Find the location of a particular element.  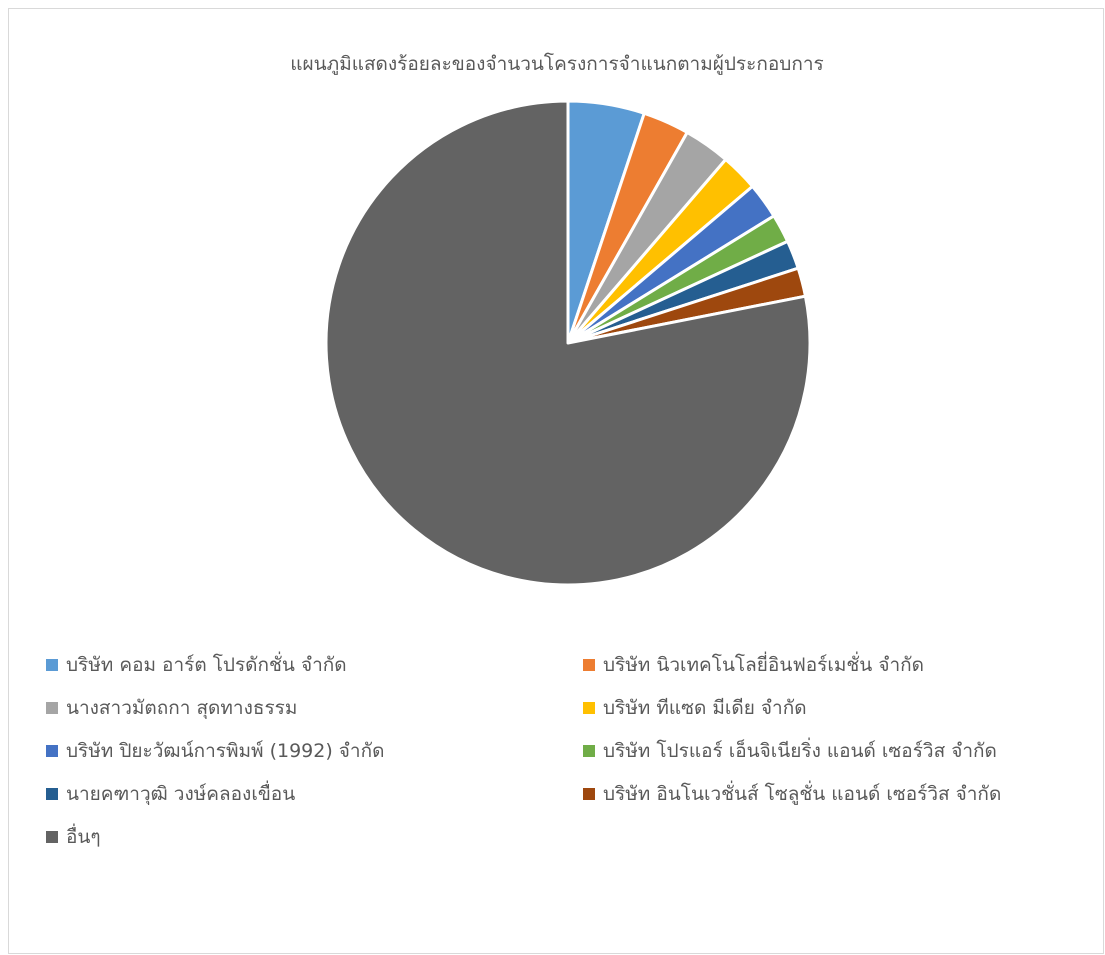

legend-item: อื่นๆ is located at coordinates (73, 837).